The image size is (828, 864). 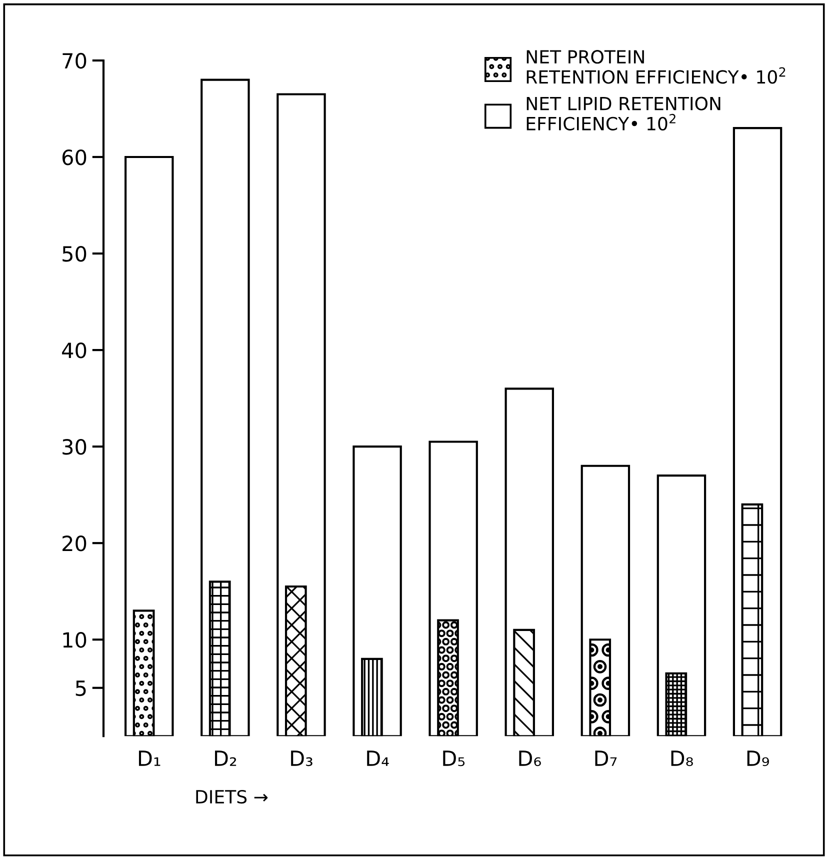 What do you see at coordinates (758, 758) in the screenshot?
I see `x-tick-label: D₉` at bounding box center [758, 758].